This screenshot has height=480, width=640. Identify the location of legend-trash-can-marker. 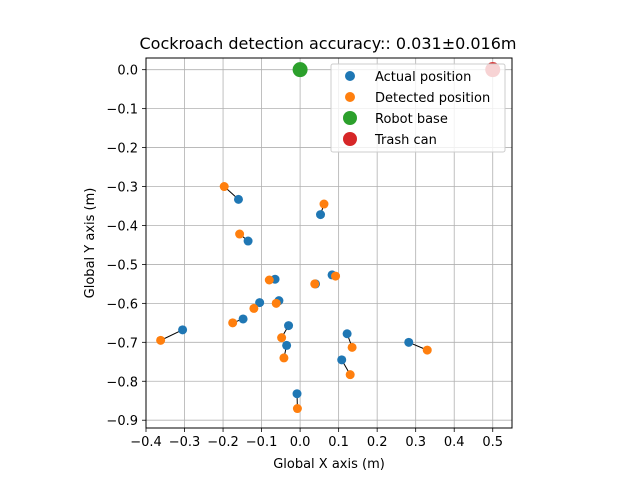
(350, 139).